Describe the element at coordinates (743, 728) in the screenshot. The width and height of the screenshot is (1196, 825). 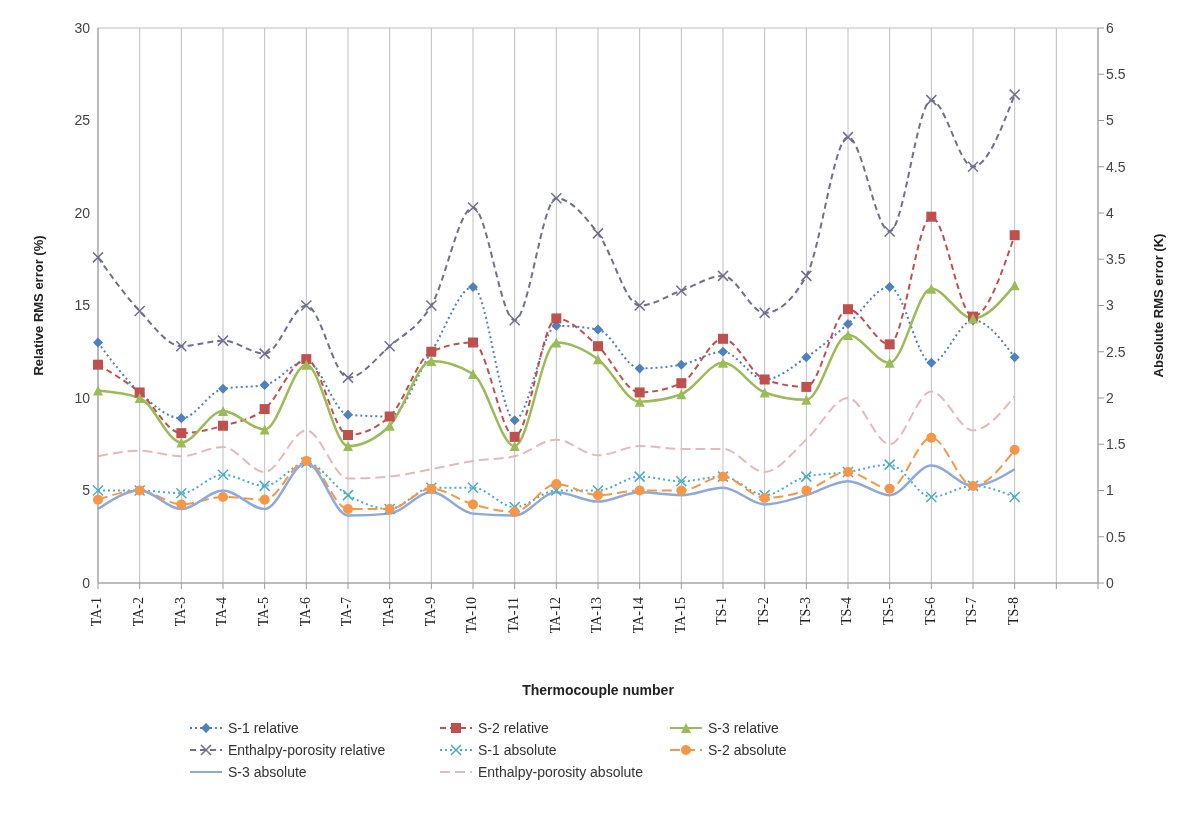
I see `legend-label: S-3 relative` at that location.